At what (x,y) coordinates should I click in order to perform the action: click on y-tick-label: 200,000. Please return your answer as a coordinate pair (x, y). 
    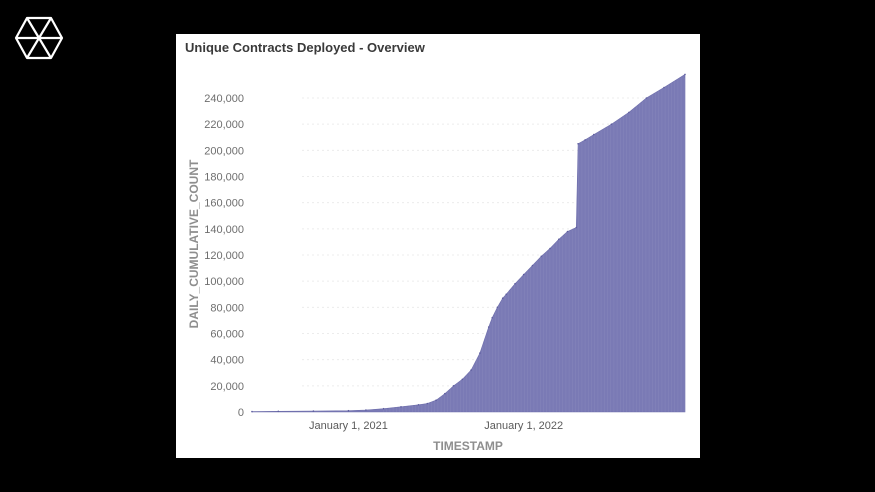
    Looking at the image, I should click on (224, 151).